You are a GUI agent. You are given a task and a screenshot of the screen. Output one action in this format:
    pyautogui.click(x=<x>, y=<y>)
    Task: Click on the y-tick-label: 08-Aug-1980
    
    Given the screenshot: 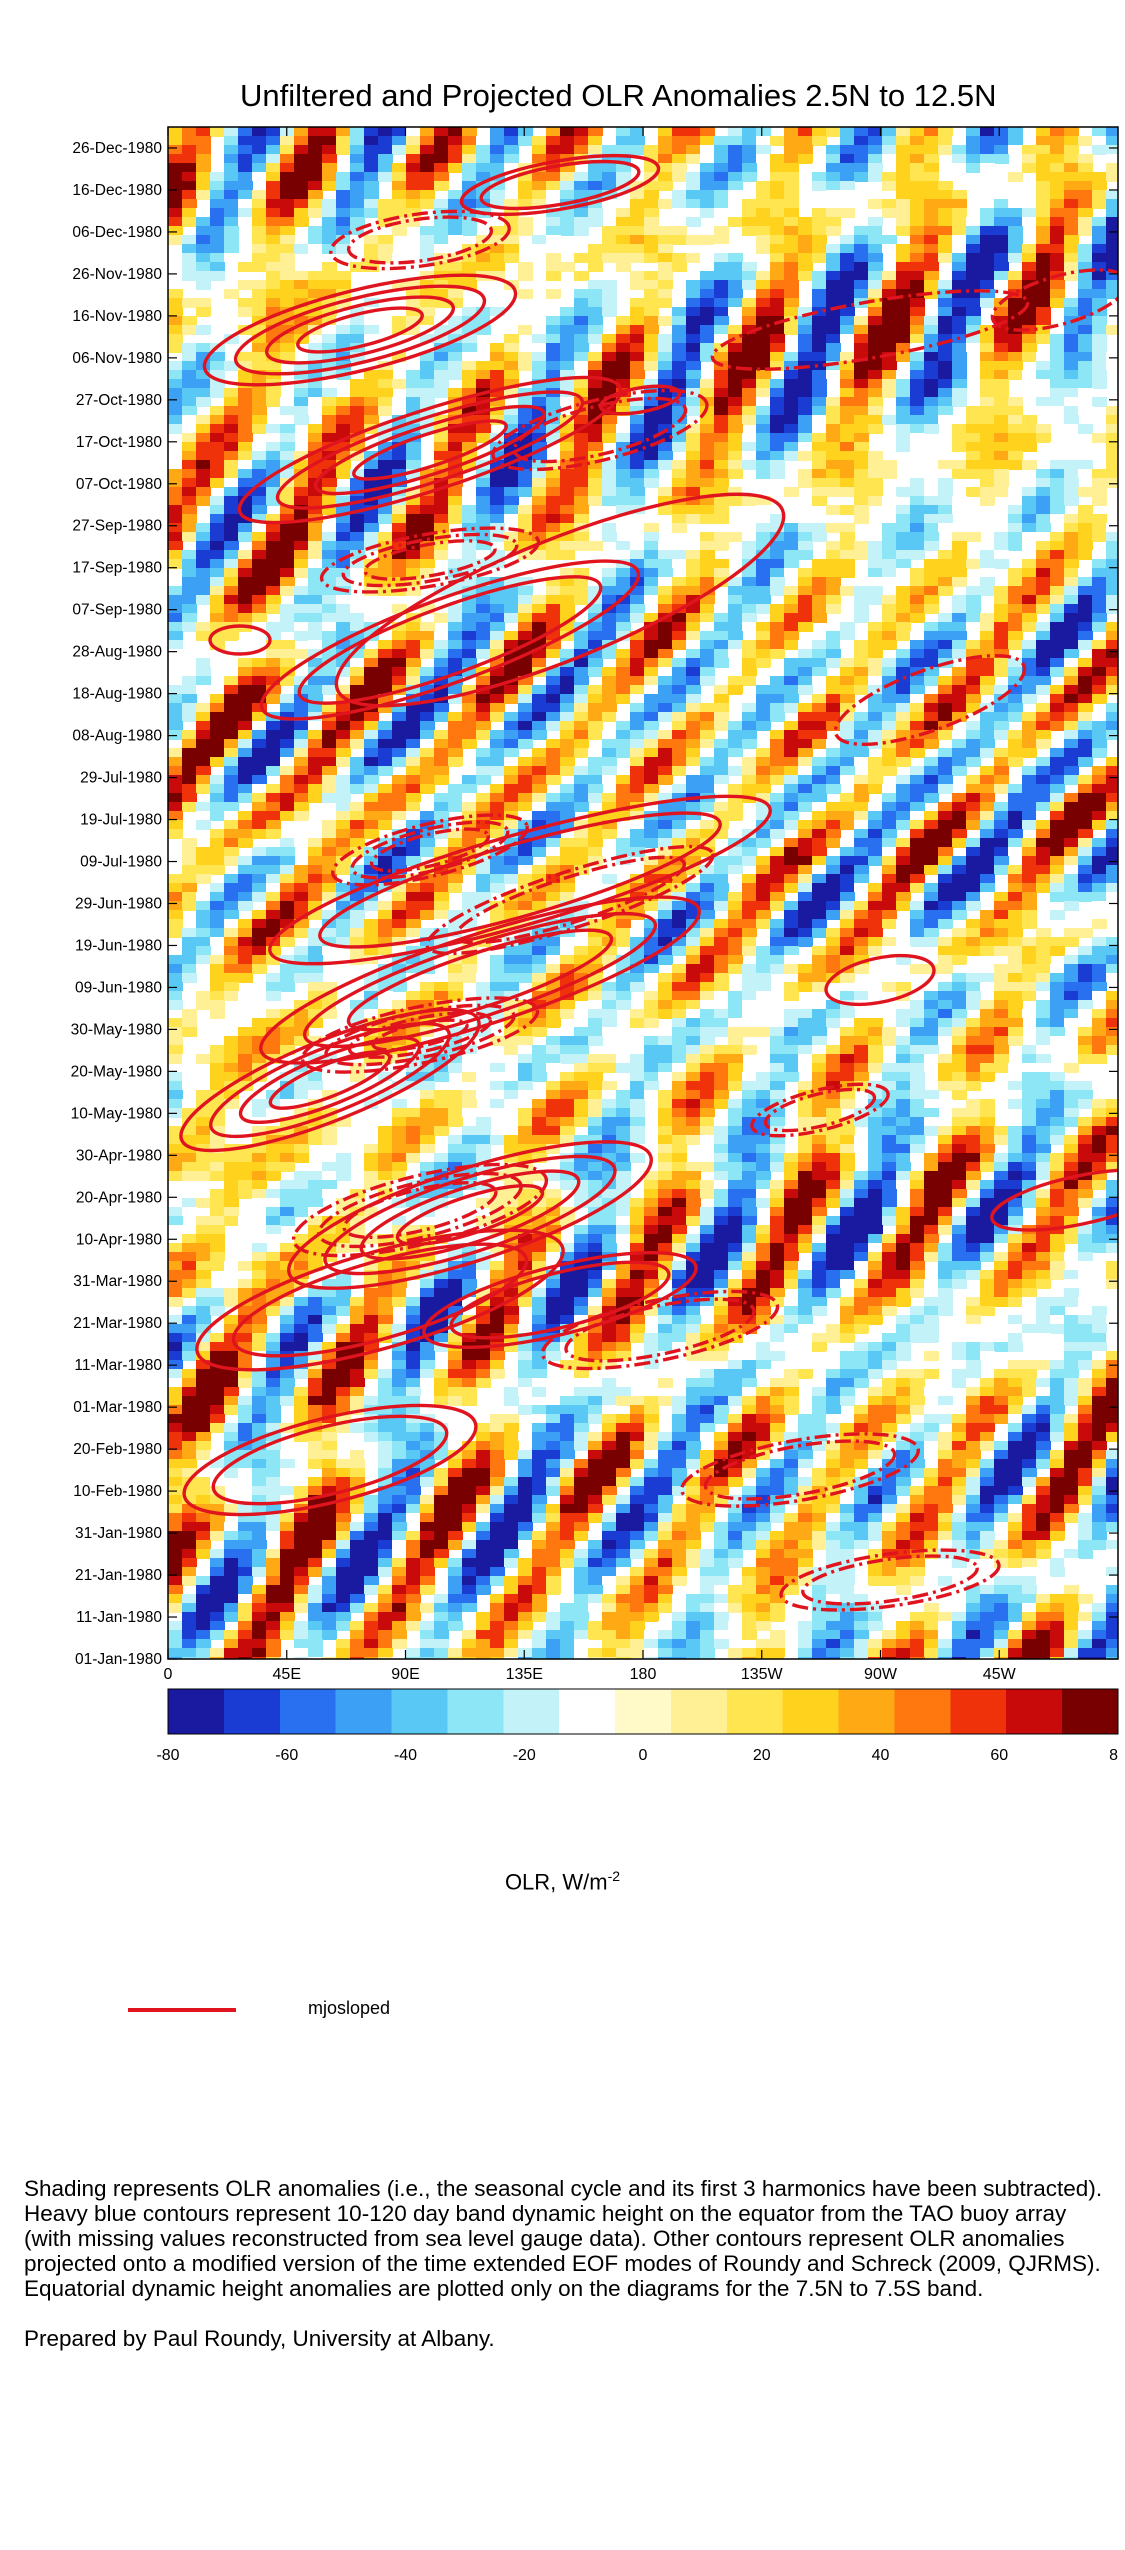 What is the action you would take?
    pyautogui.click(x=117, y=736)
    